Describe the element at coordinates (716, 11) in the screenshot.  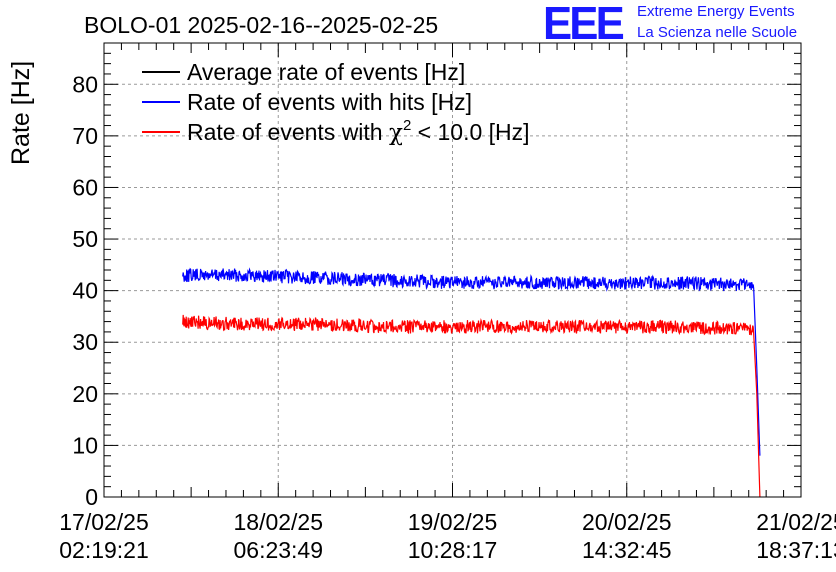
I see `logo-line-1: Extreme Energy Events` at that location.